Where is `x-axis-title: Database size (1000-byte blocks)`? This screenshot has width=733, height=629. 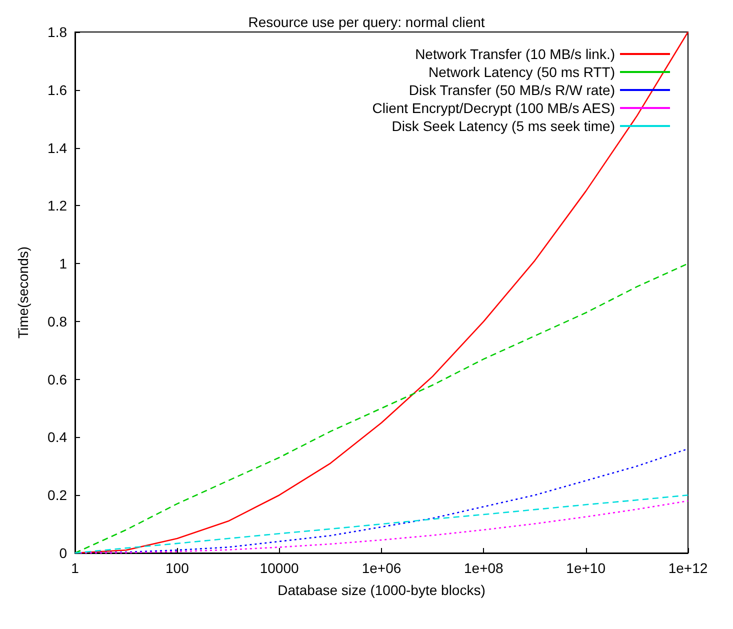
x-axis-title: Database size (1000-byte blocks) is located at coordinates (382, 590).